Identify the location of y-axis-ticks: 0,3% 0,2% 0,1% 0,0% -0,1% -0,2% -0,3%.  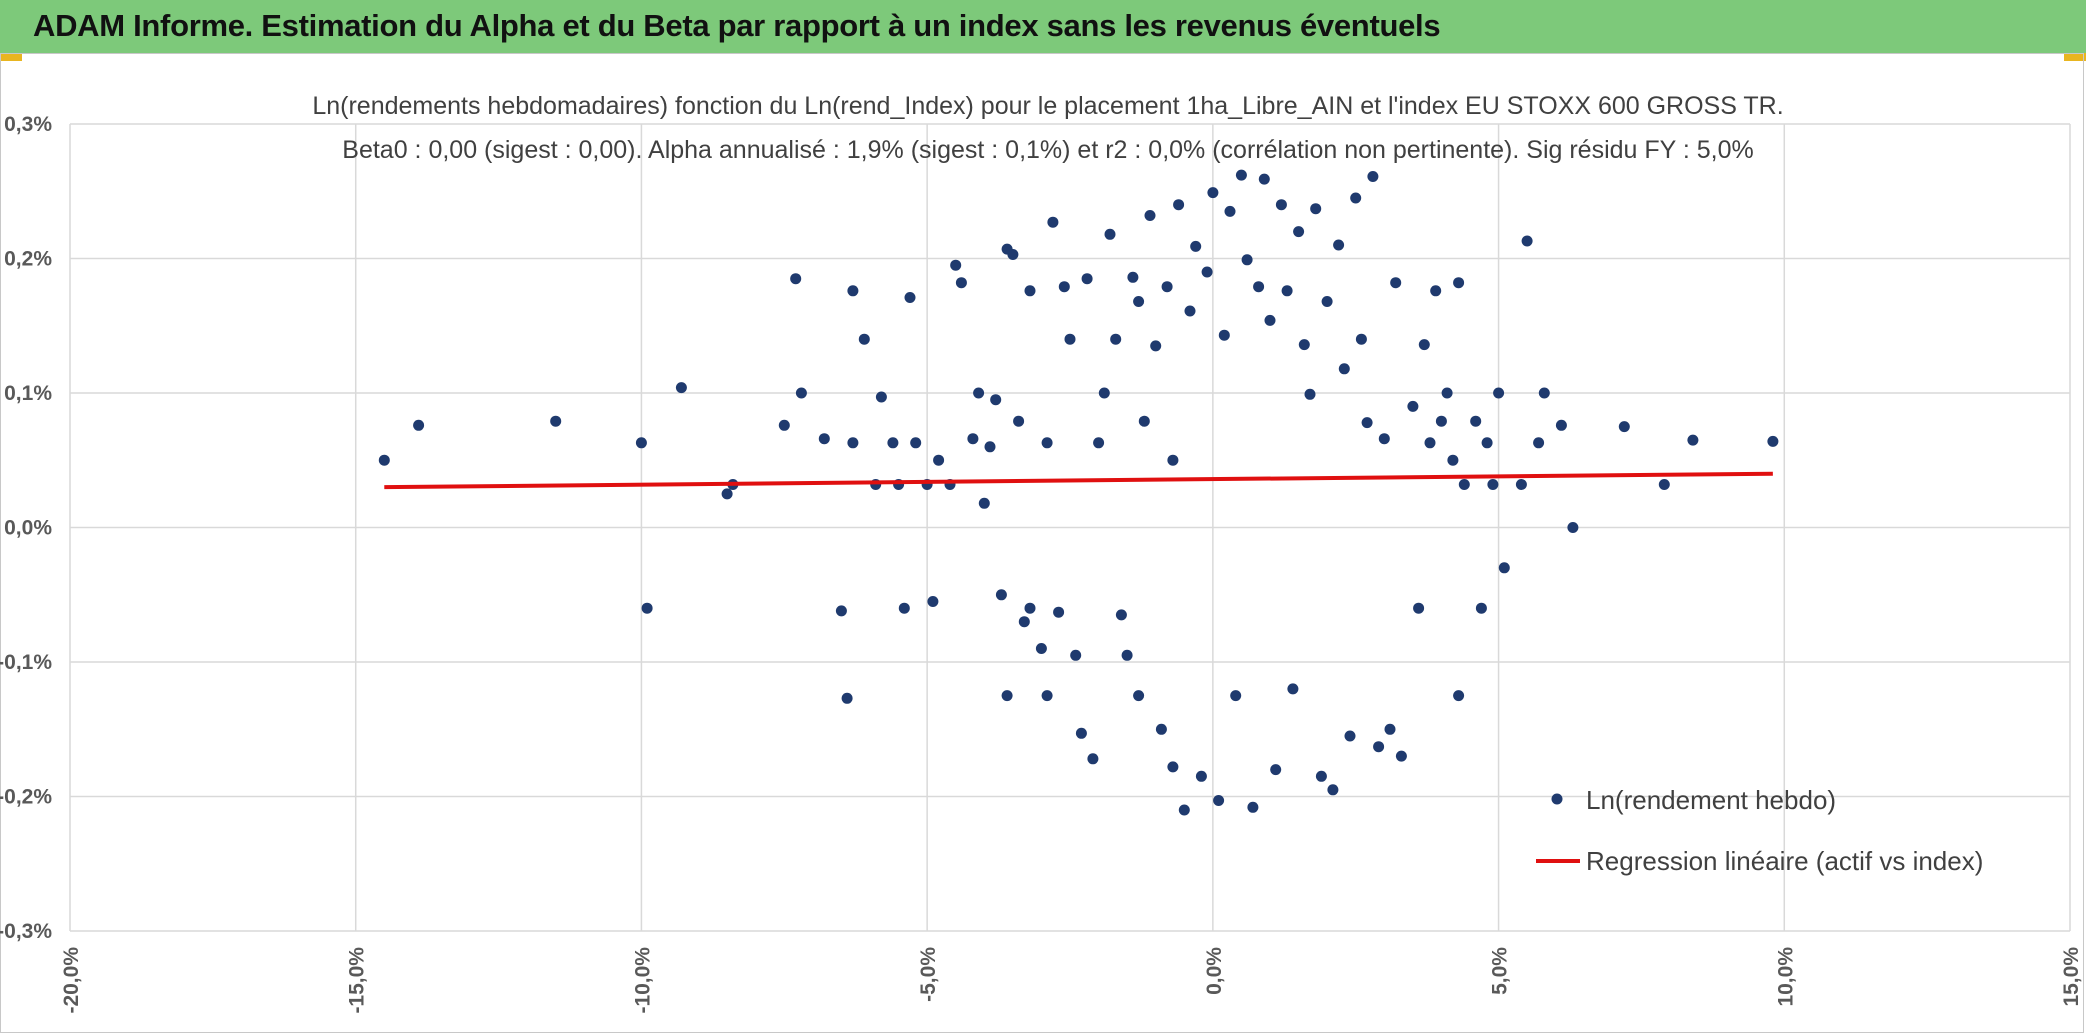
(26, 528).